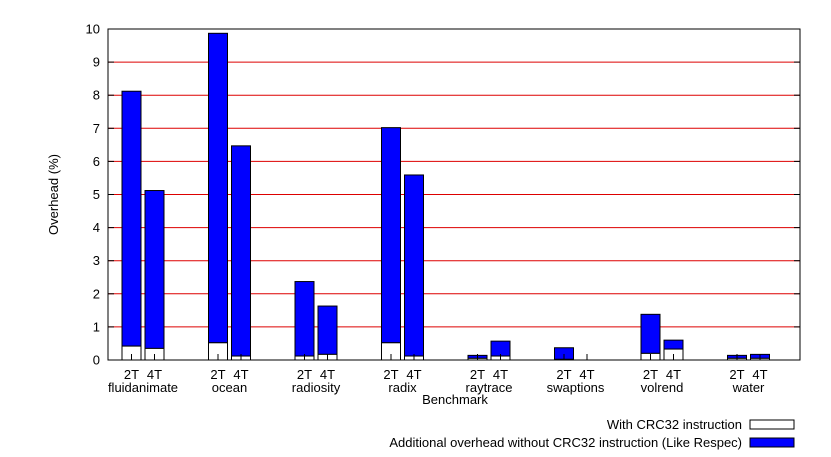  I want to click on y-tick-label: 0, so click(96, 360).